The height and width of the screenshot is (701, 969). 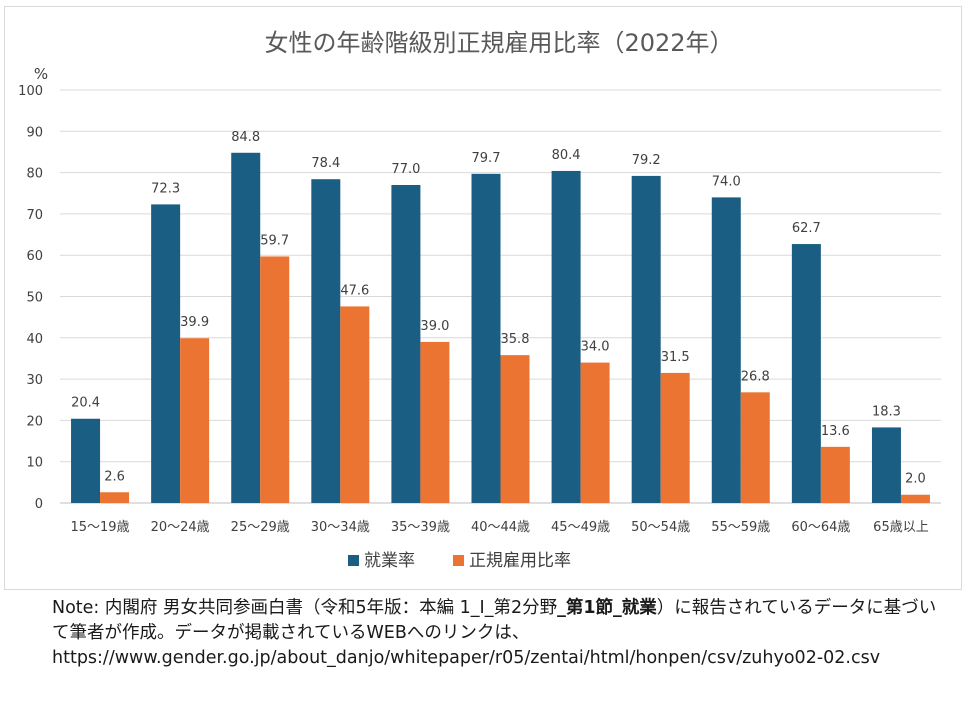 What do you see at coordinates (566, 155) in the screenshot?
I see `data-label: 80.4` at bounding box center [566, 155].